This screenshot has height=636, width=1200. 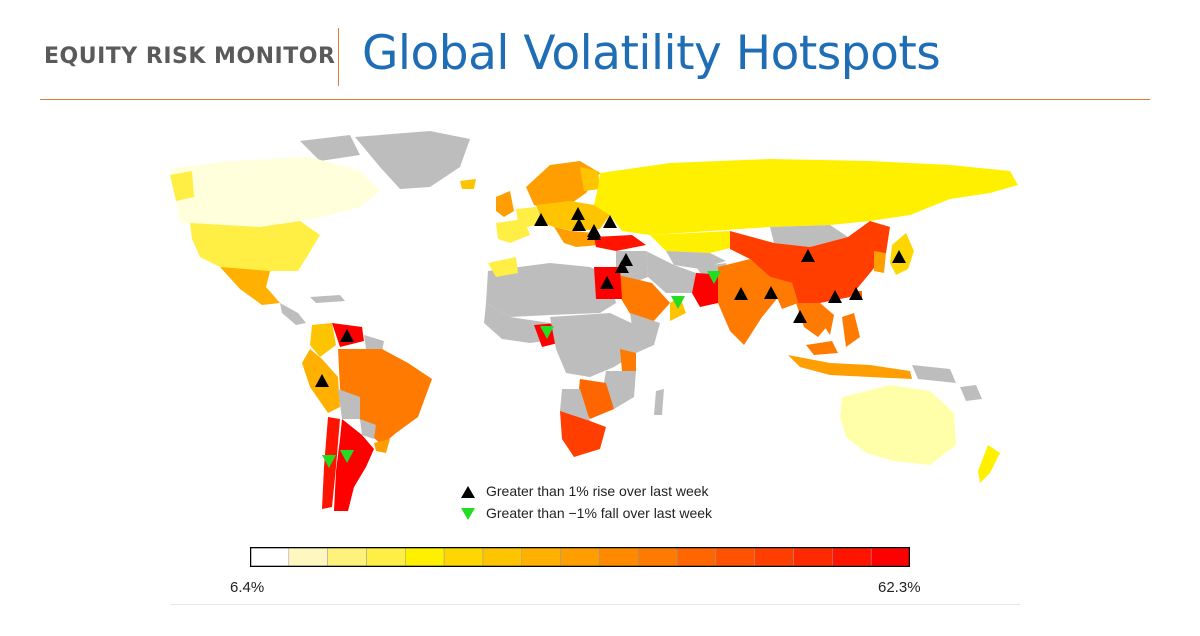 I want to click on zambia-zimbabwe, so click(x=596, y=399).